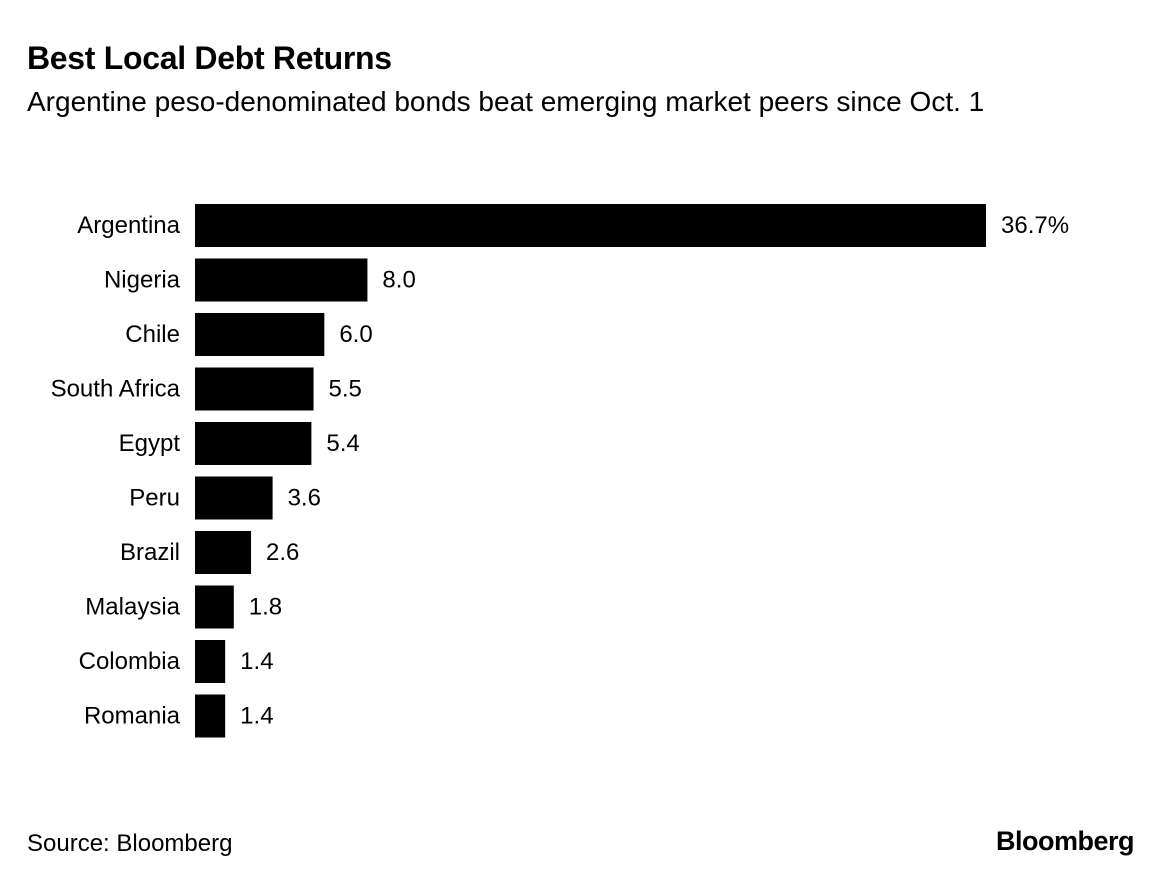 The image size is (1171, 884). Describe the element at coordinates (152, 334) in the screenshot. I see `category-label: Chile` at that location.